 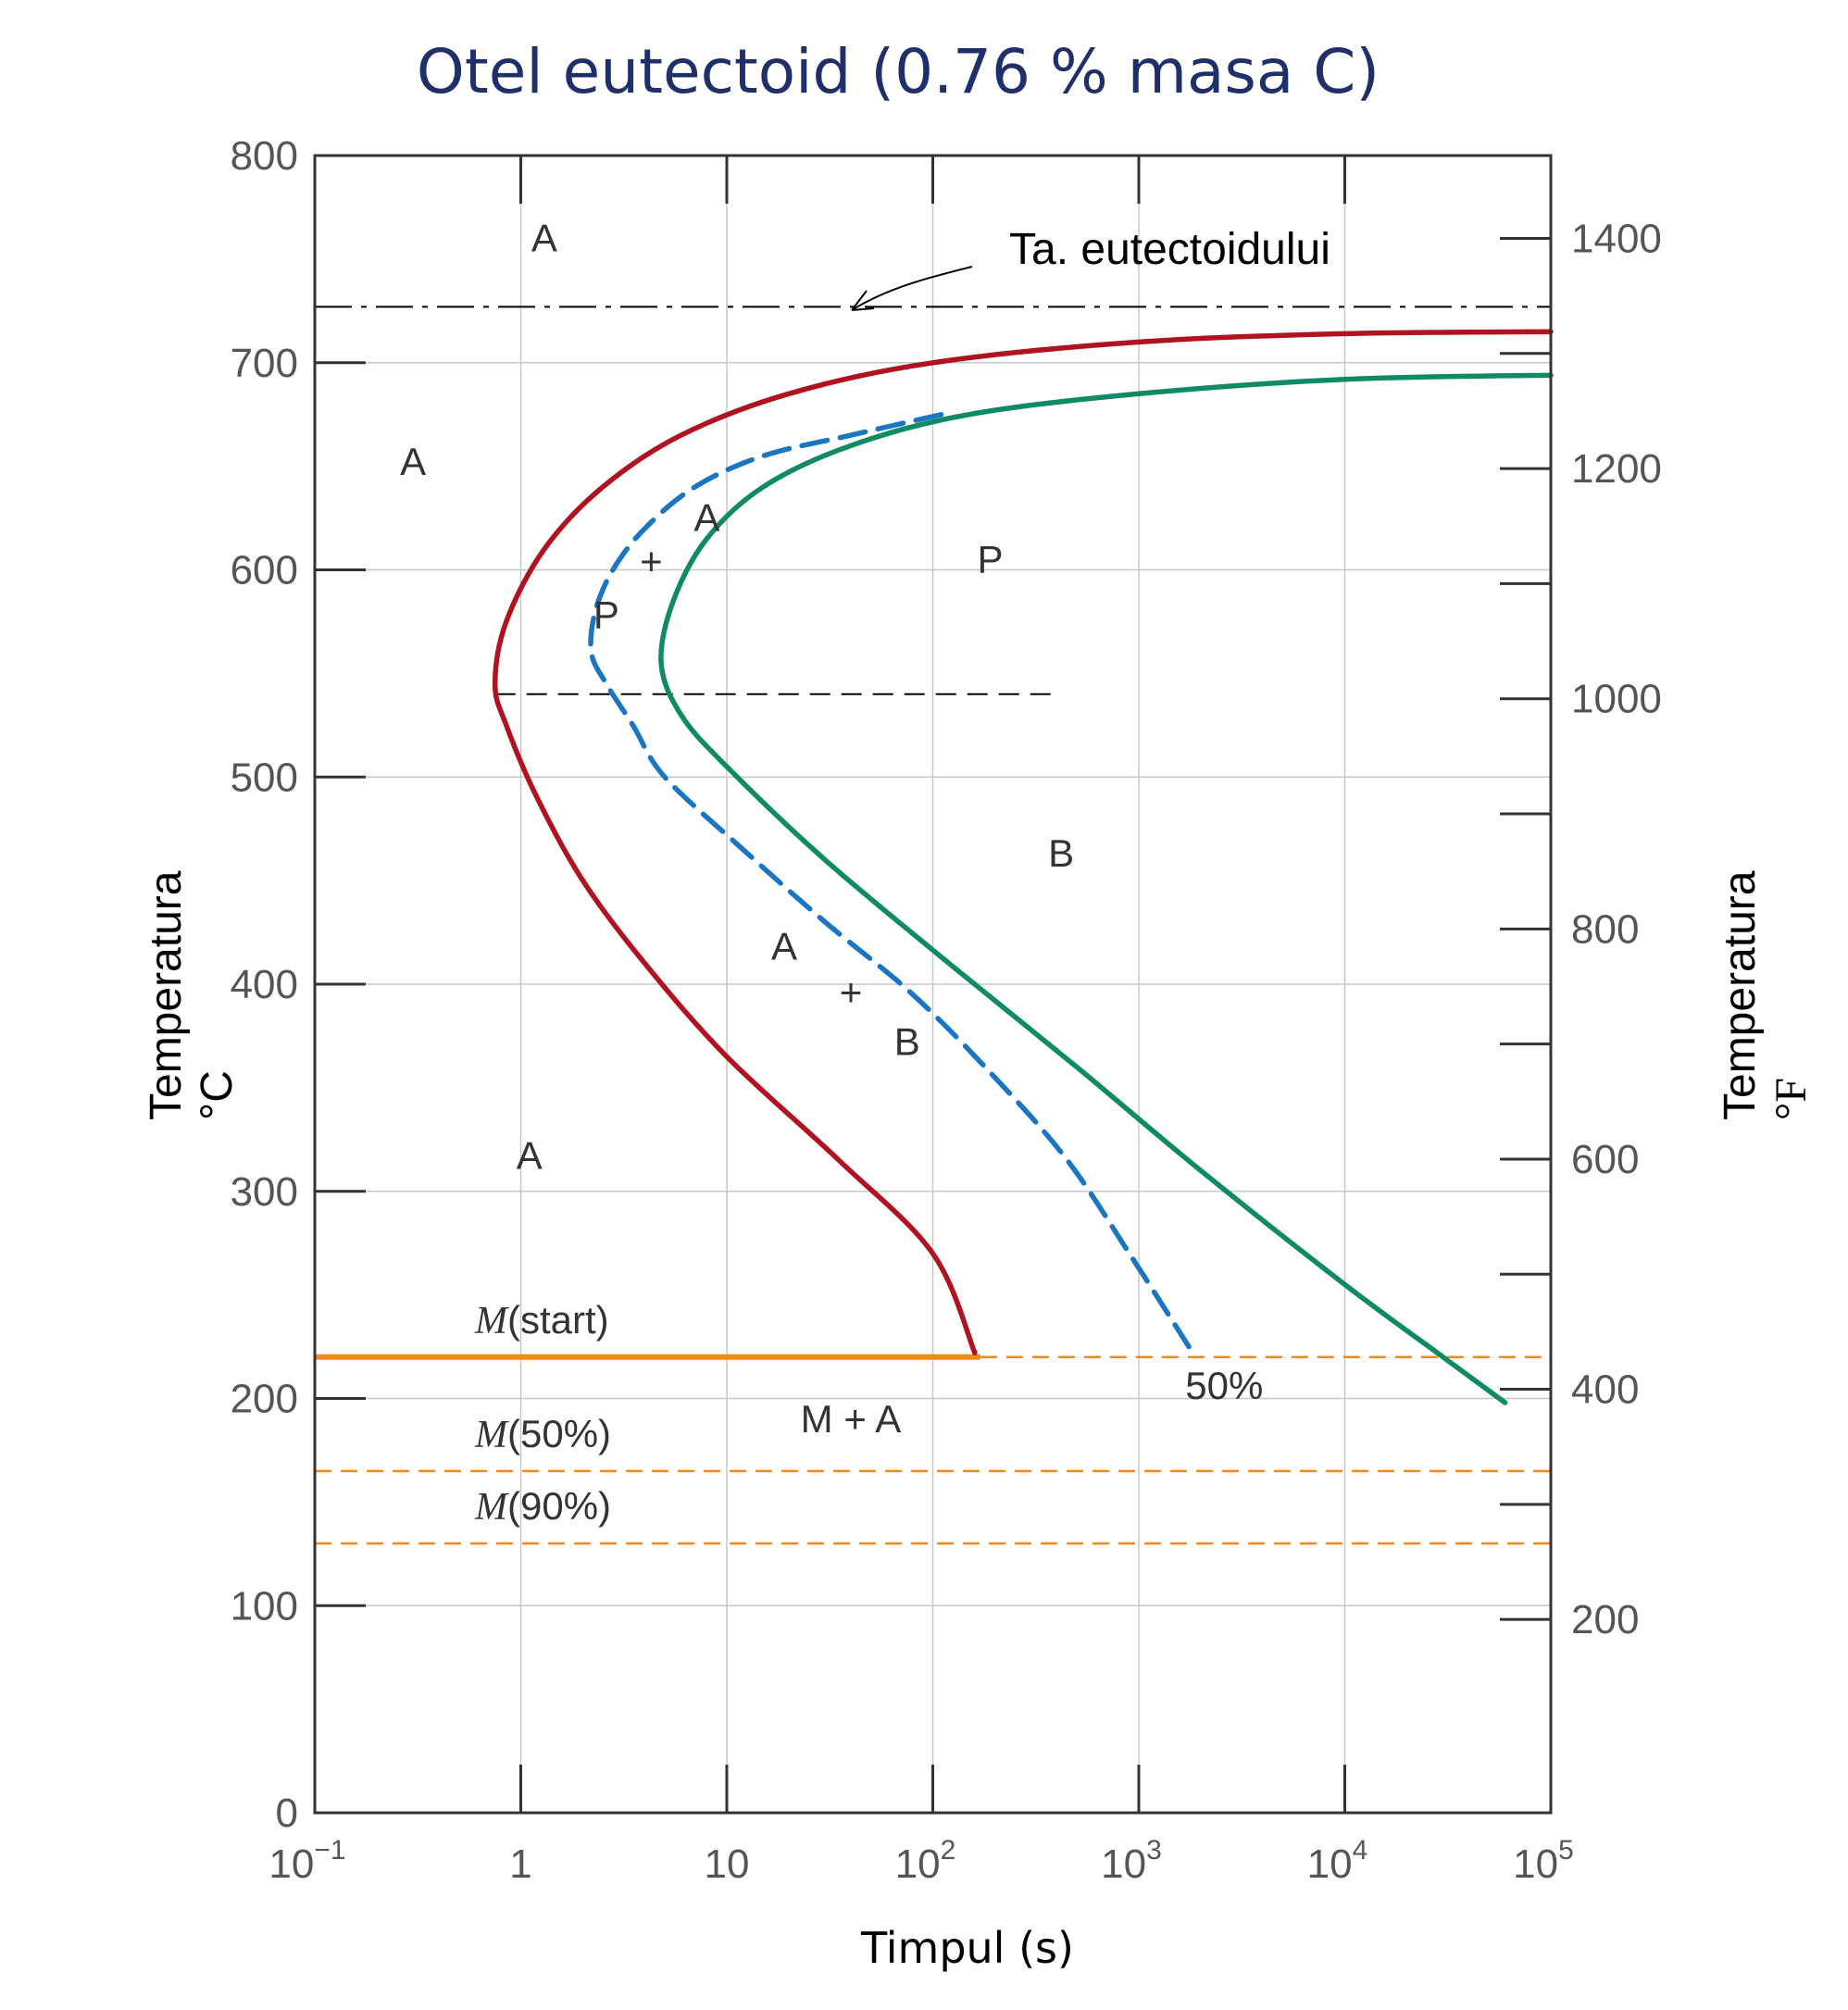 I want to click on chart-title: Otel eutectoid (0.76 % masa C), so click(x=898, y=71).